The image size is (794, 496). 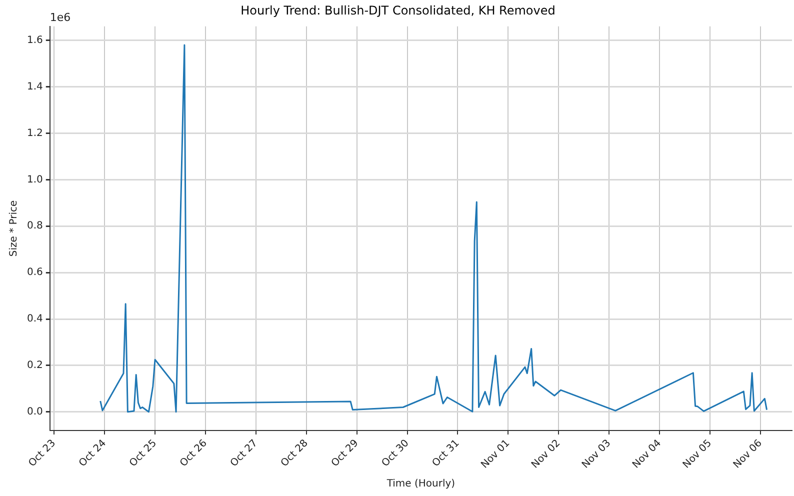 What do you see at coordinates (446, 454) in the screenshot?
I see `x-tick-label: Oct 31` at bounding box center [446, 454].